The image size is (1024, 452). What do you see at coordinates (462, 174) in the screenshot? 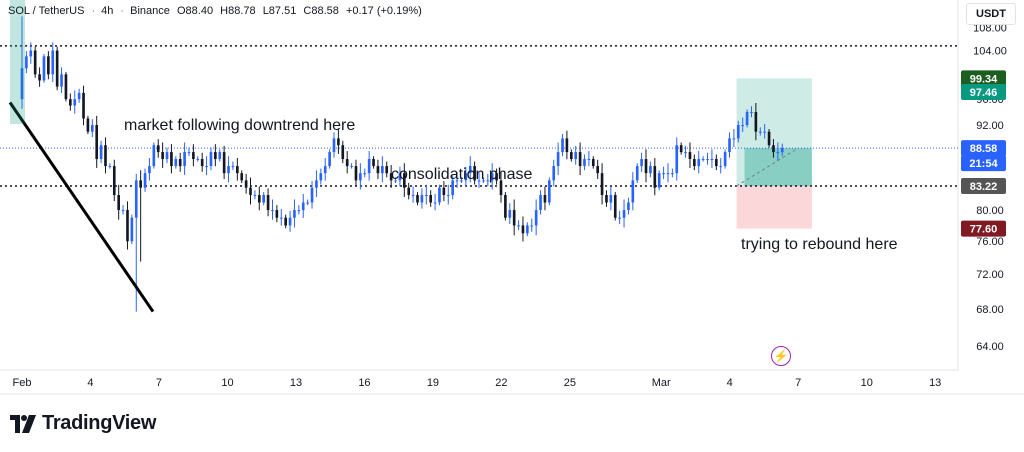
I see `consolidation-annotation: consolidation phase` at bounding box center [462, 174].